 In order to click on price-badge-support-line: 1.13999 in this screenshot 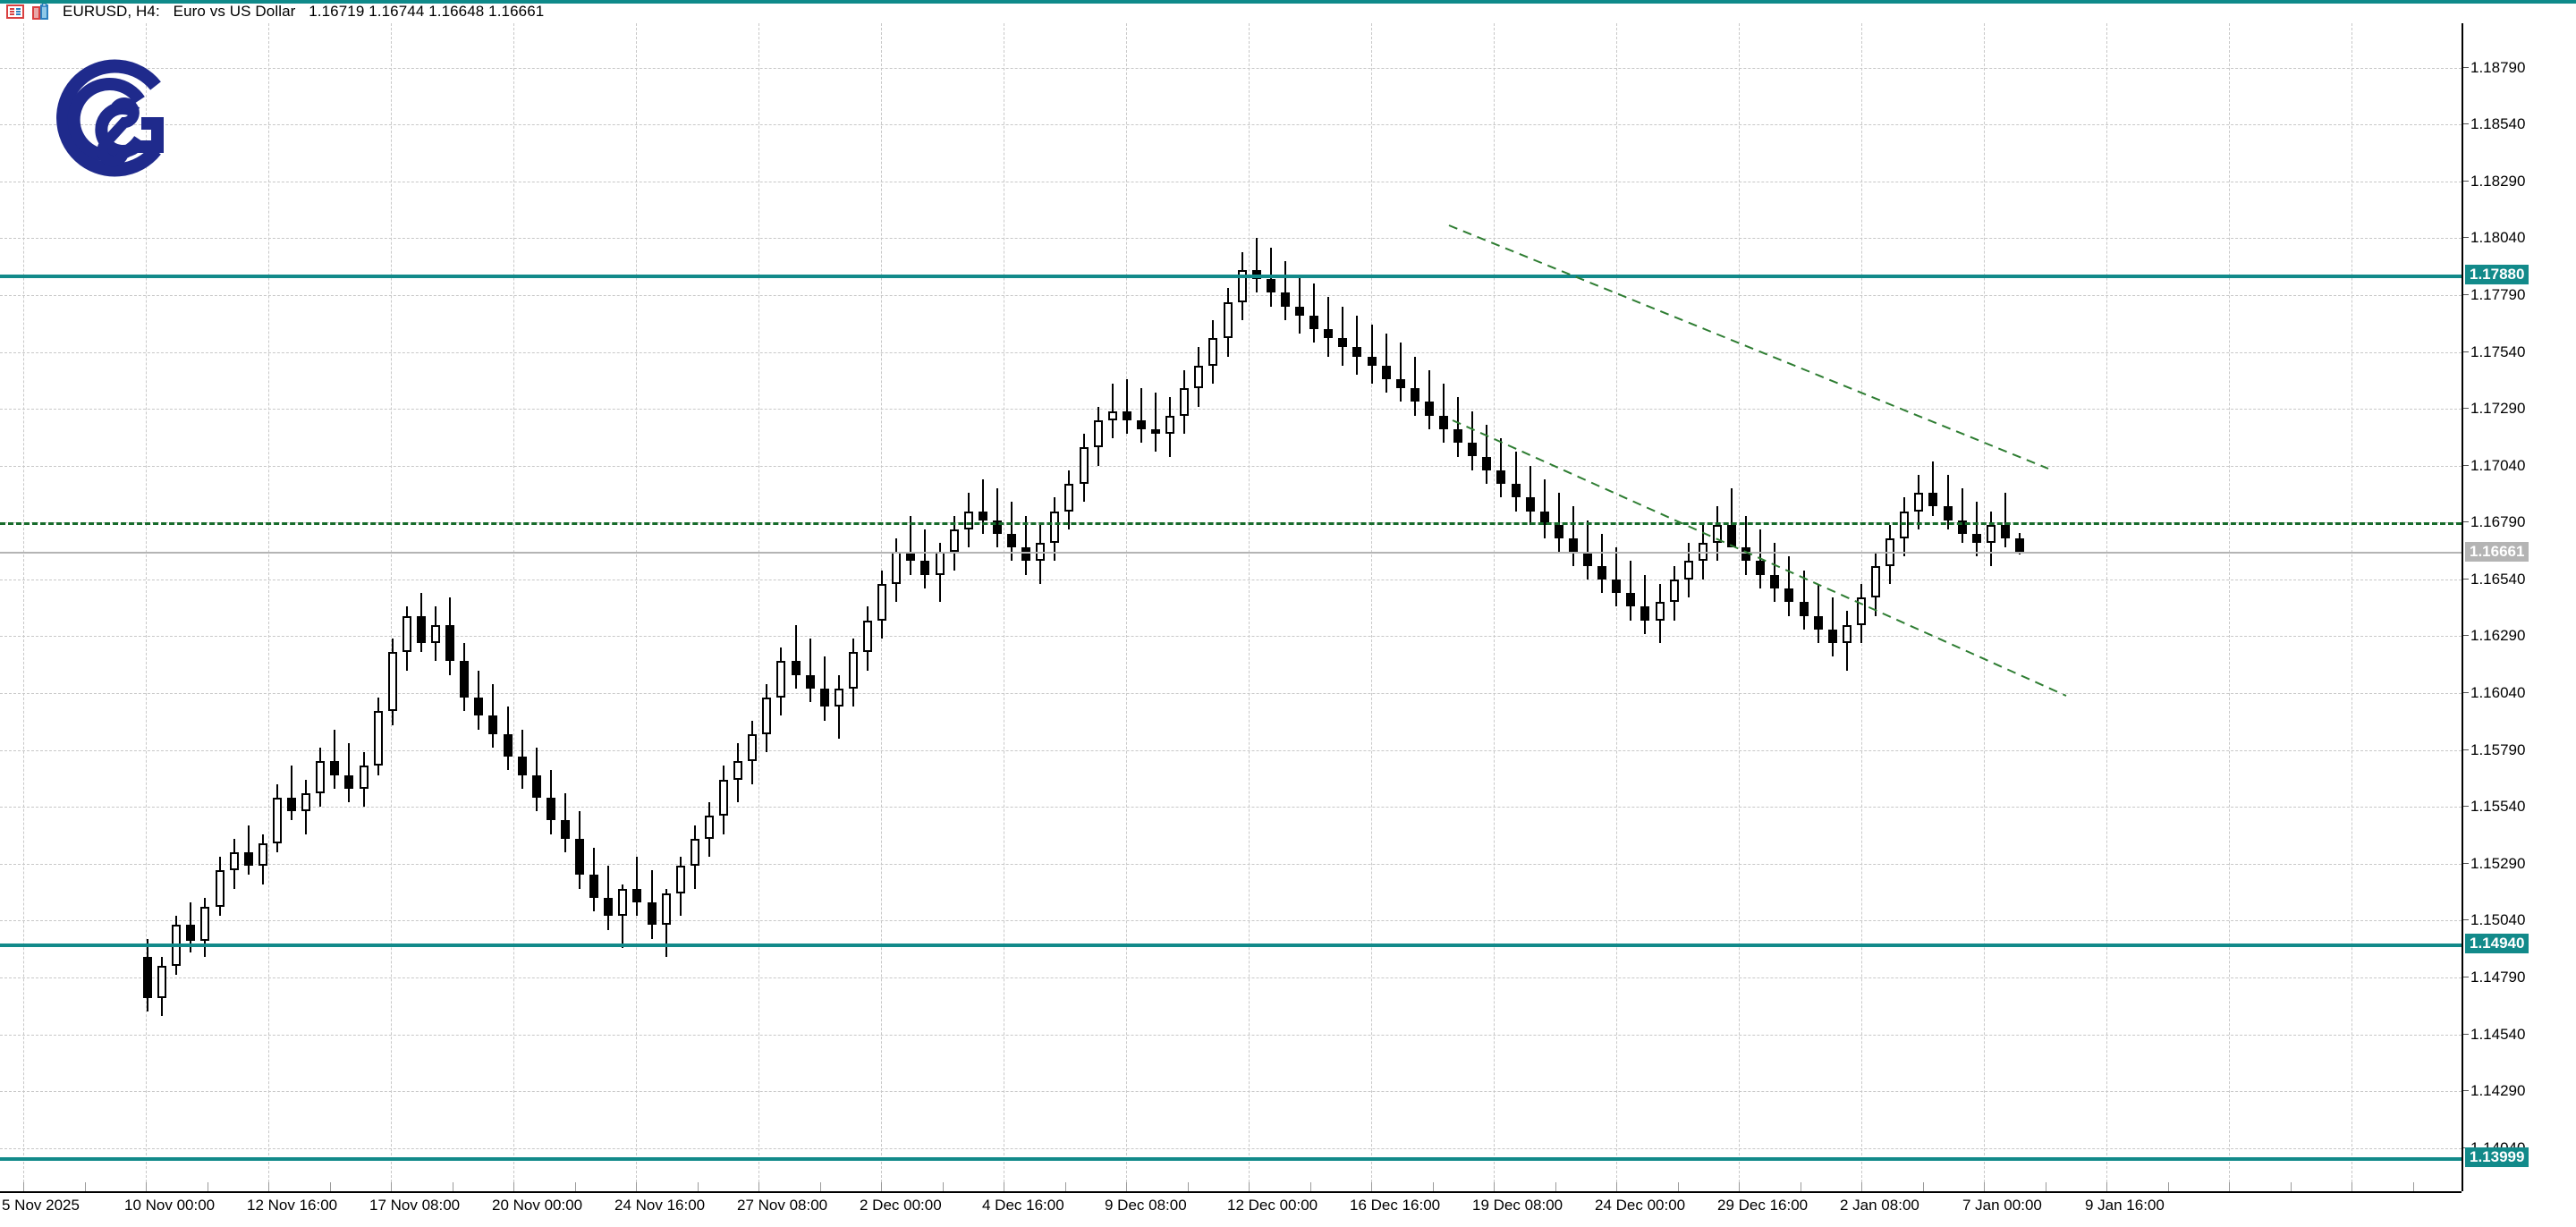, I will do `click(2497, 1157)`.